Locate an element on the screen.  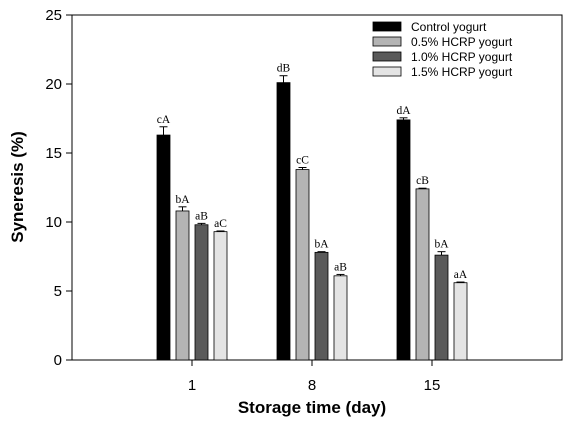
x-tick-label: 8 is located at coordinates (312, 385).